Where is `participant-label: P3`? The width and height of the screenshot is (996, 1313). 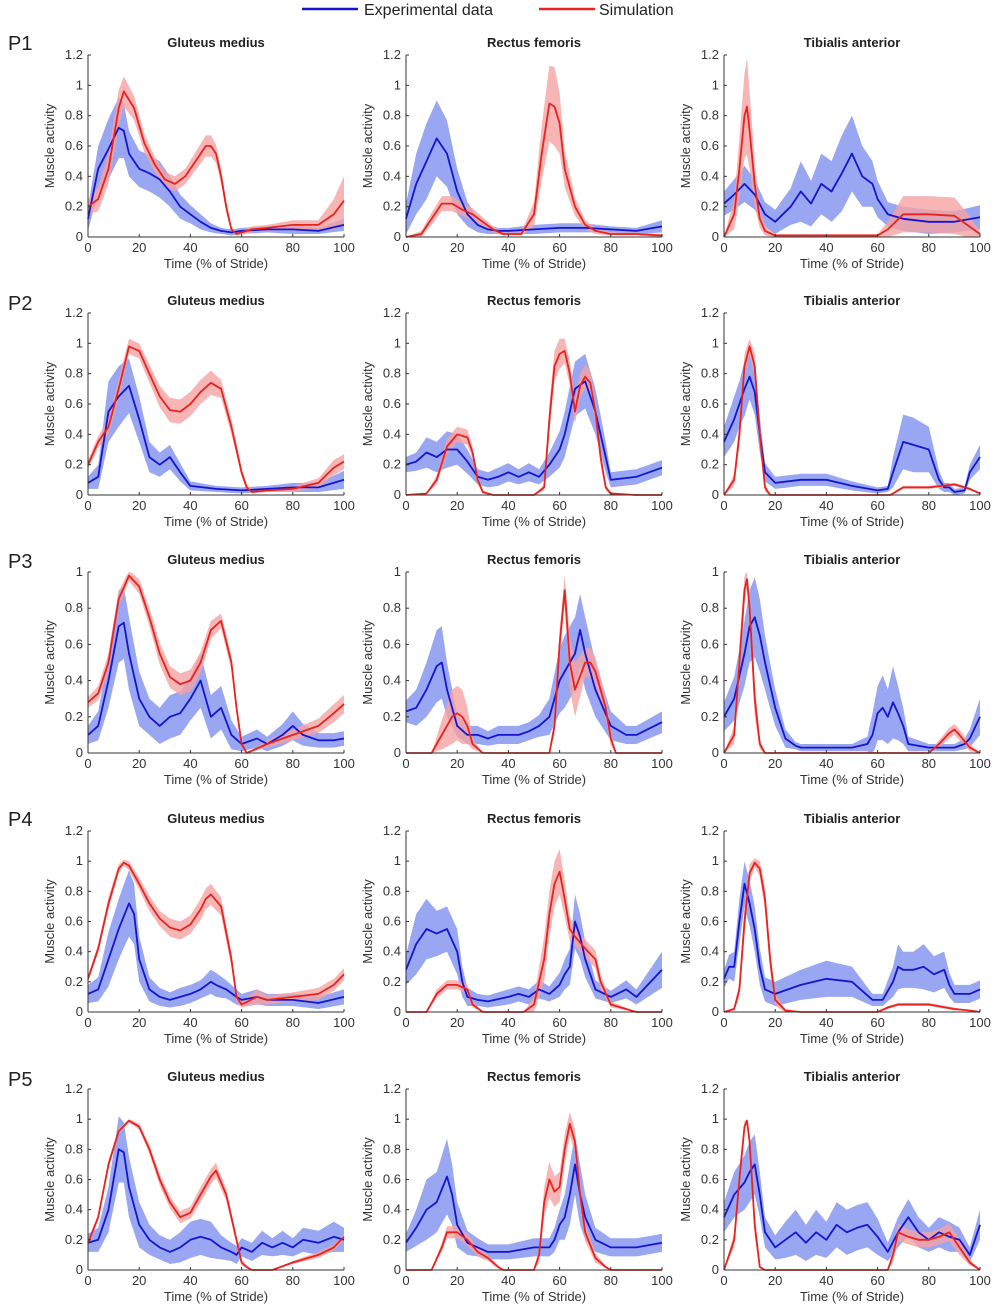
participant-label: P3 is located at coordinates (20, 562).